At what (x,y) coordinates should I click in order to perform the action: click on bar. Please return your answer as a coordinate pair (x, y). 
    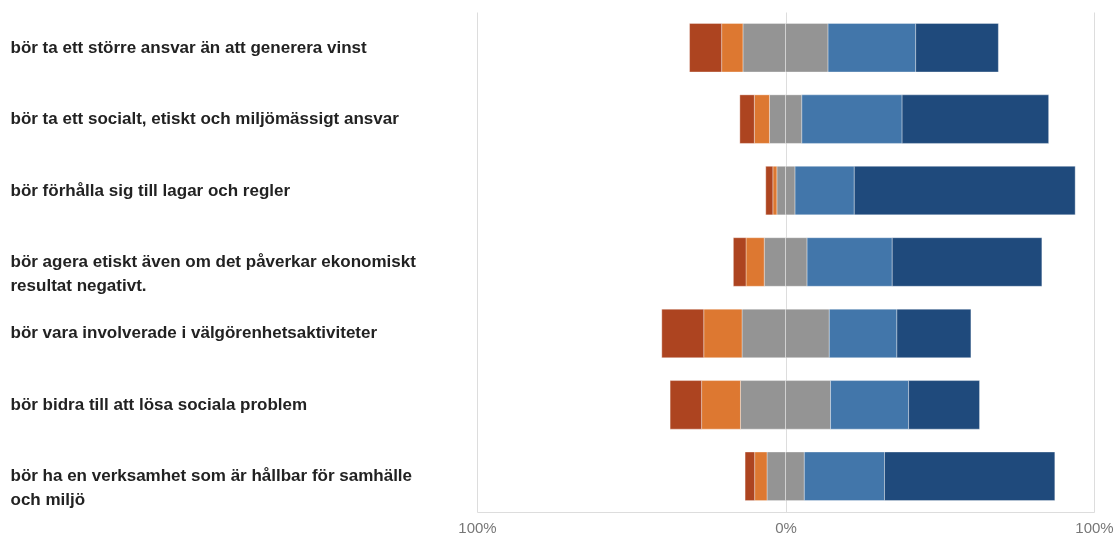
    Looking at the image, I should click on (769, 190).